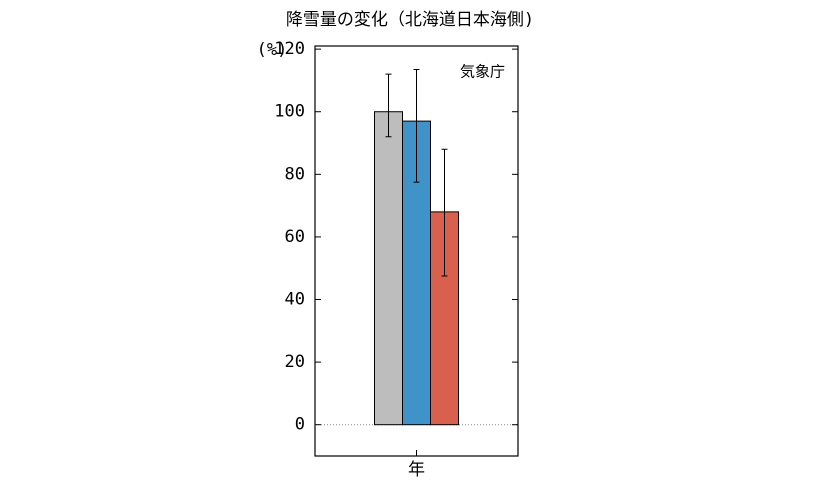 Image resolution: width=833 pixels, height=502 pixels. I want to click on y-tick-label: 120, so click(289, 49).